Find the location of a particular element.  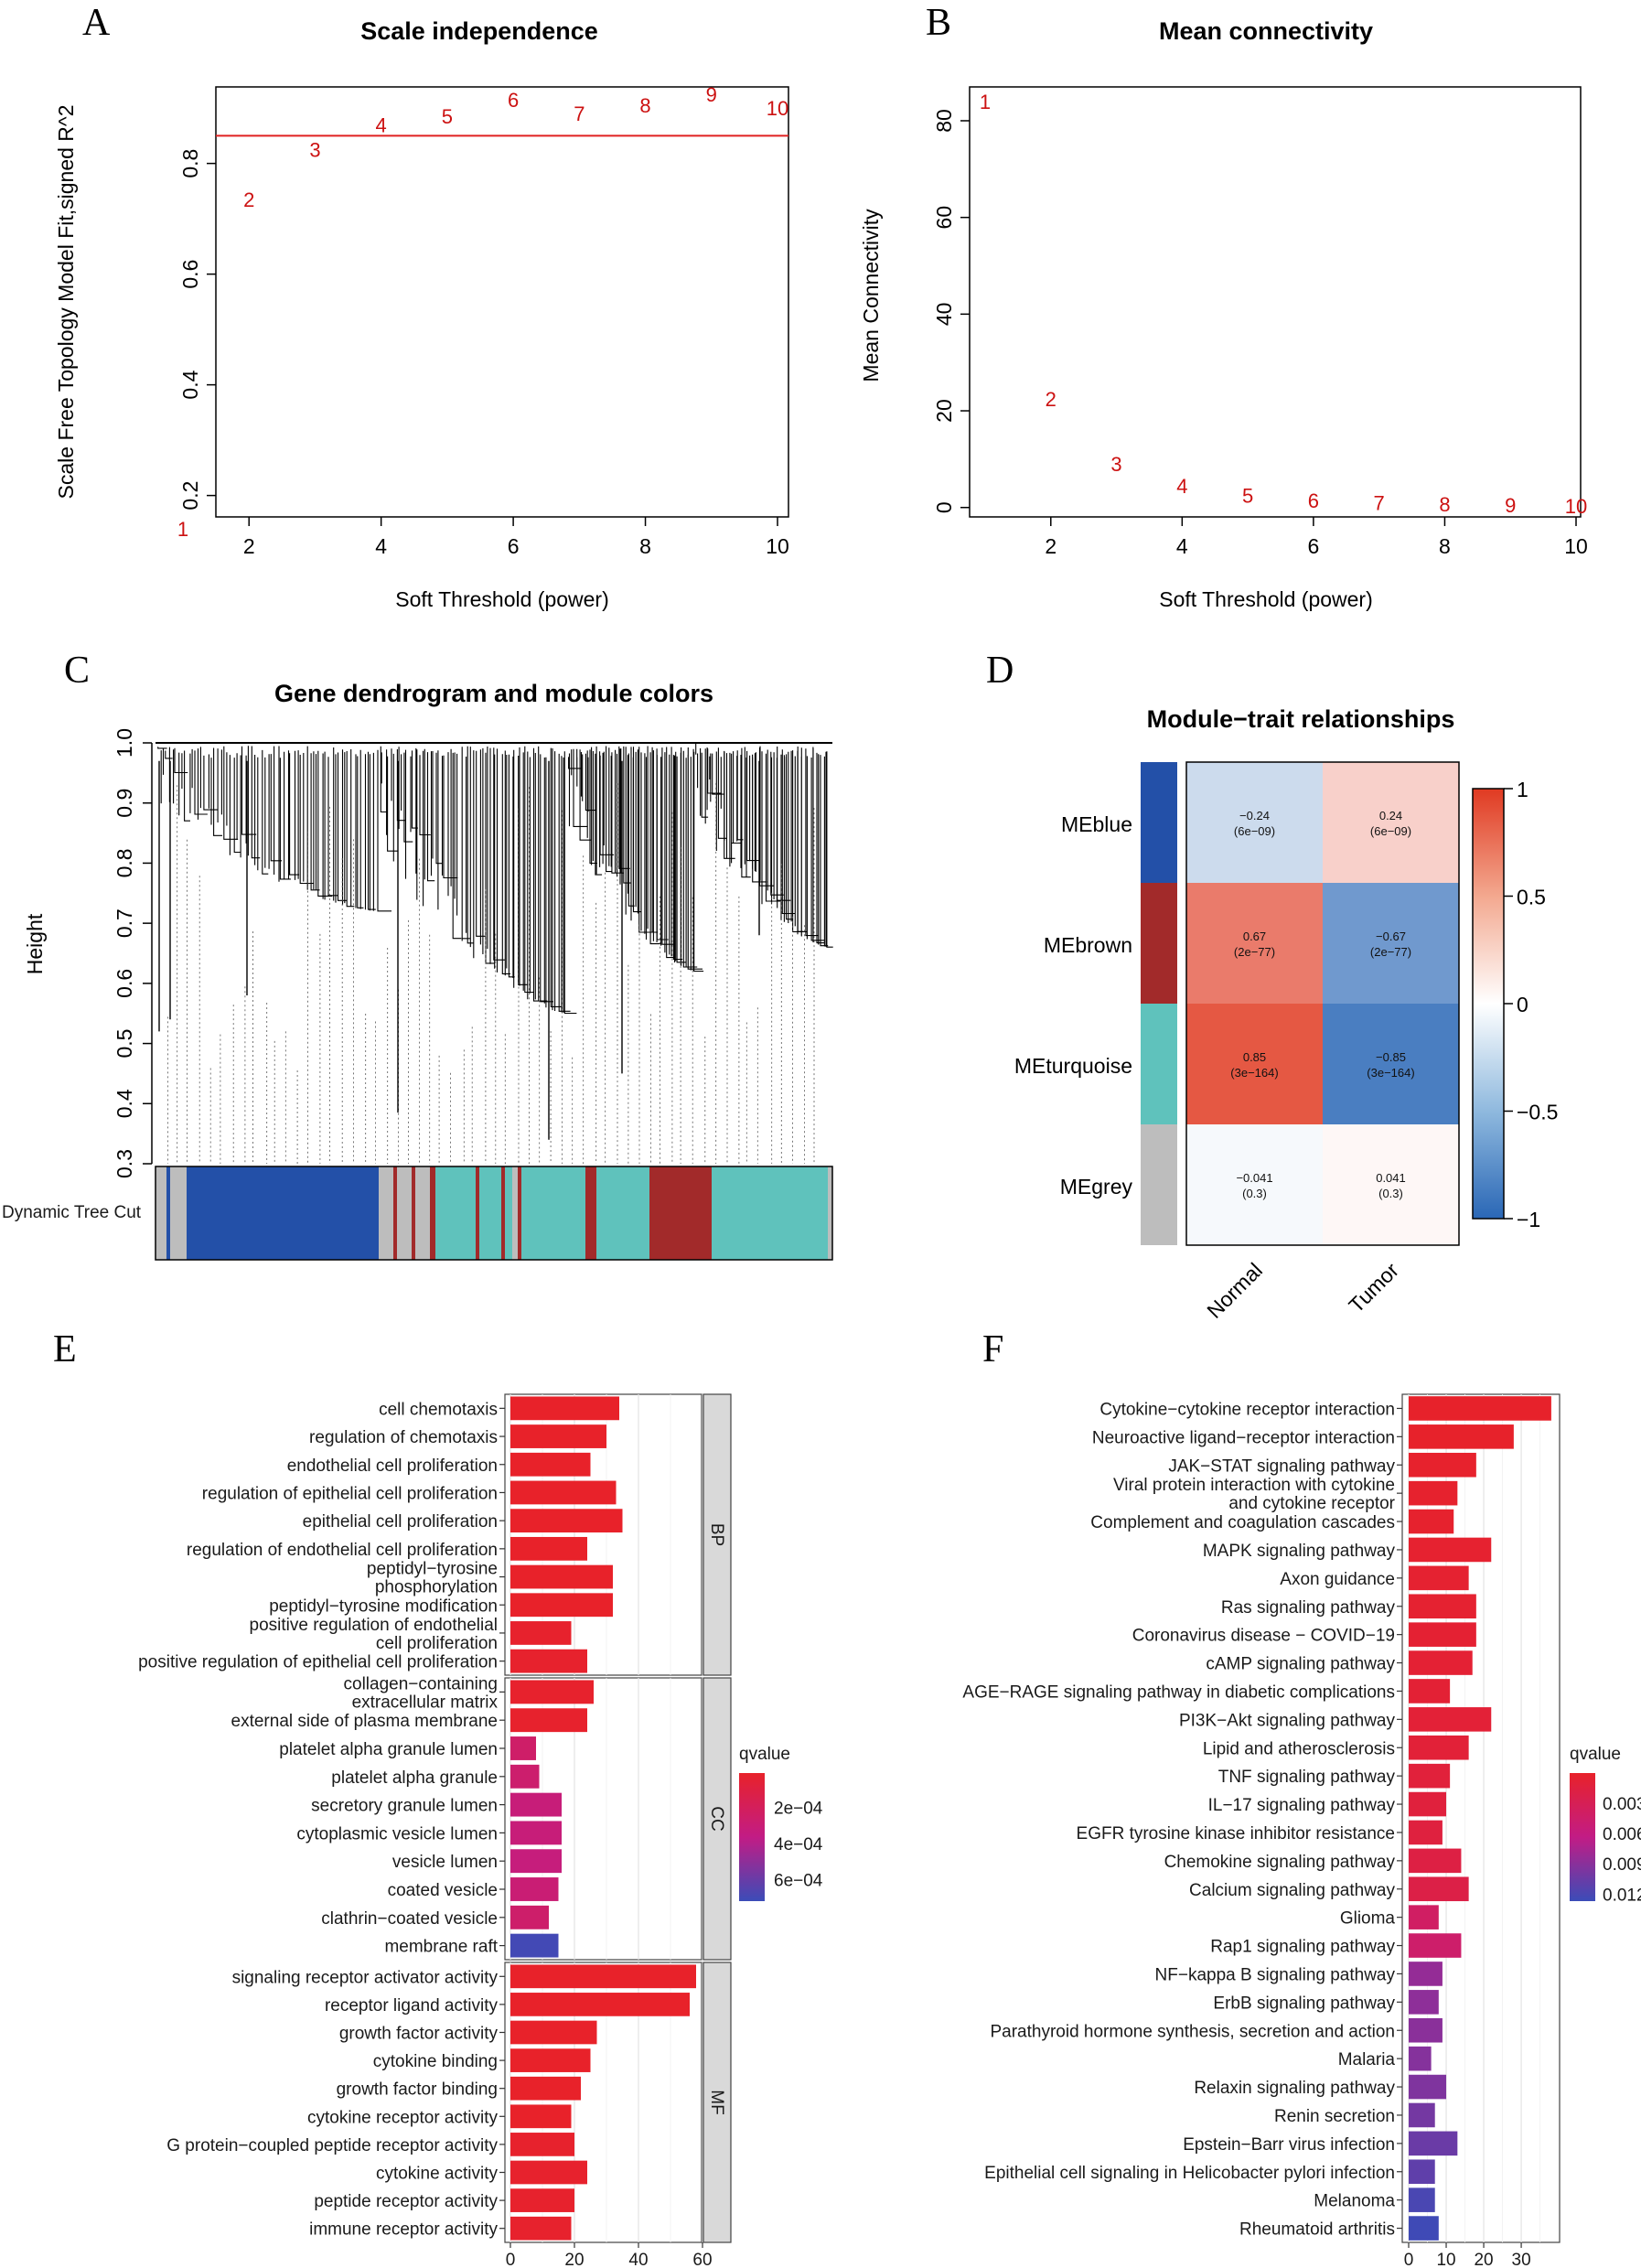

module-color-bar is located at coordinates (494, 1214).